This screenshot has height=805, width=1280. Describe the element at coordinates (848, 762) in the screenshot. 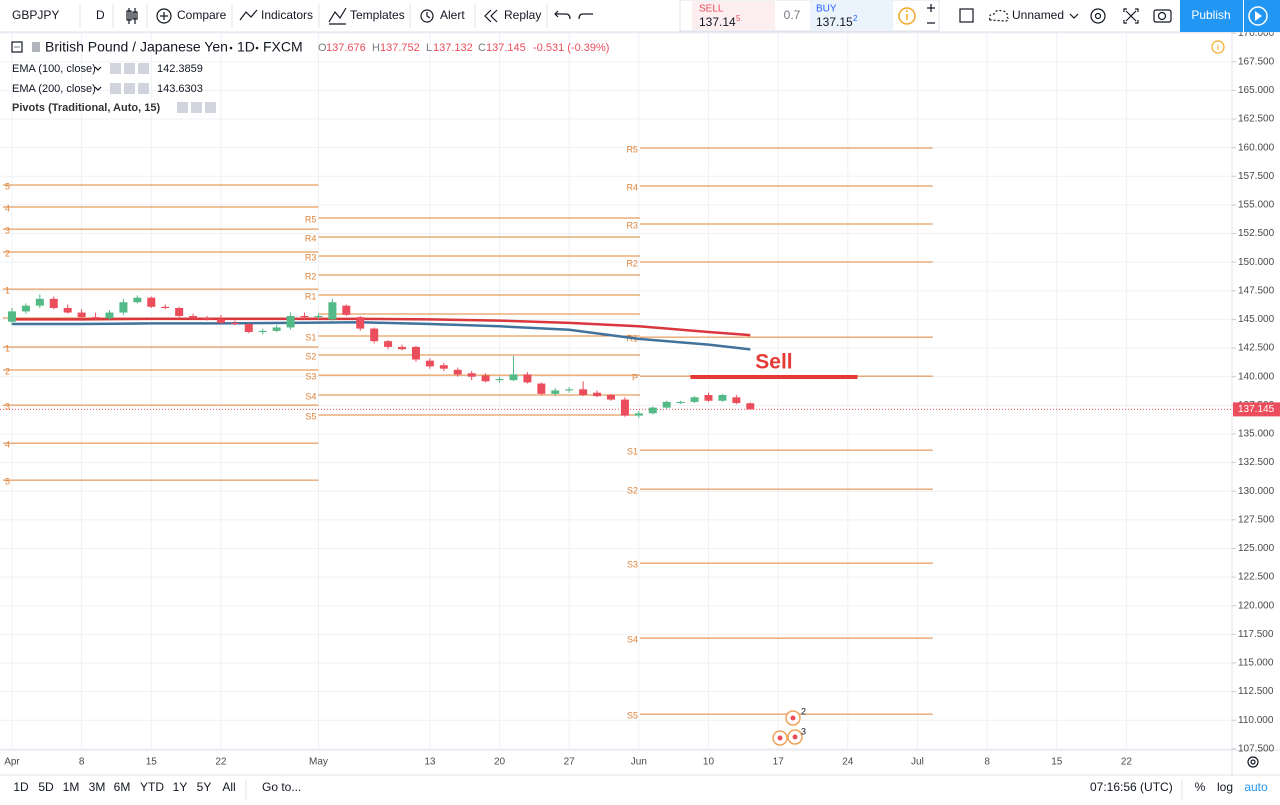

I see `x-tick-label: 24` at that location.